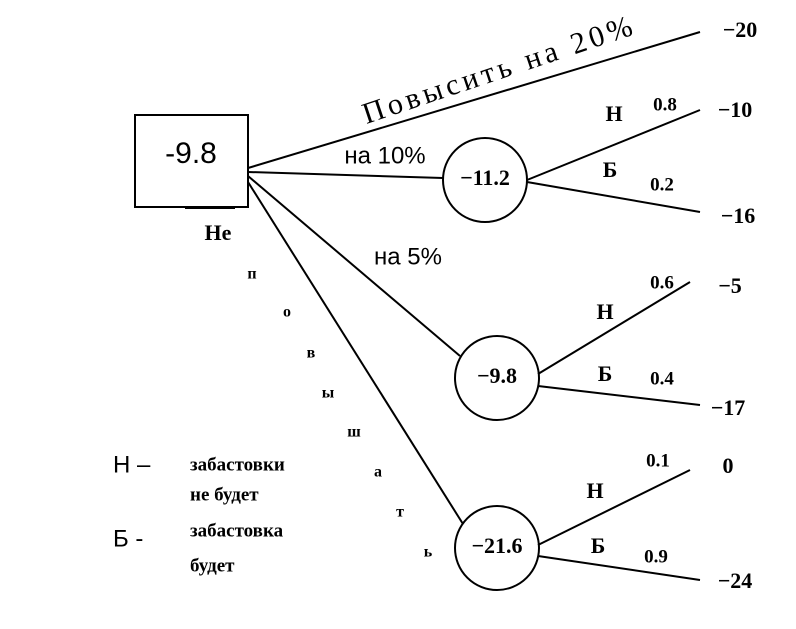  What do you see at coordinates (311, 353) in the screenshot?
I see `letter: в` at bounding box center [311, 353].